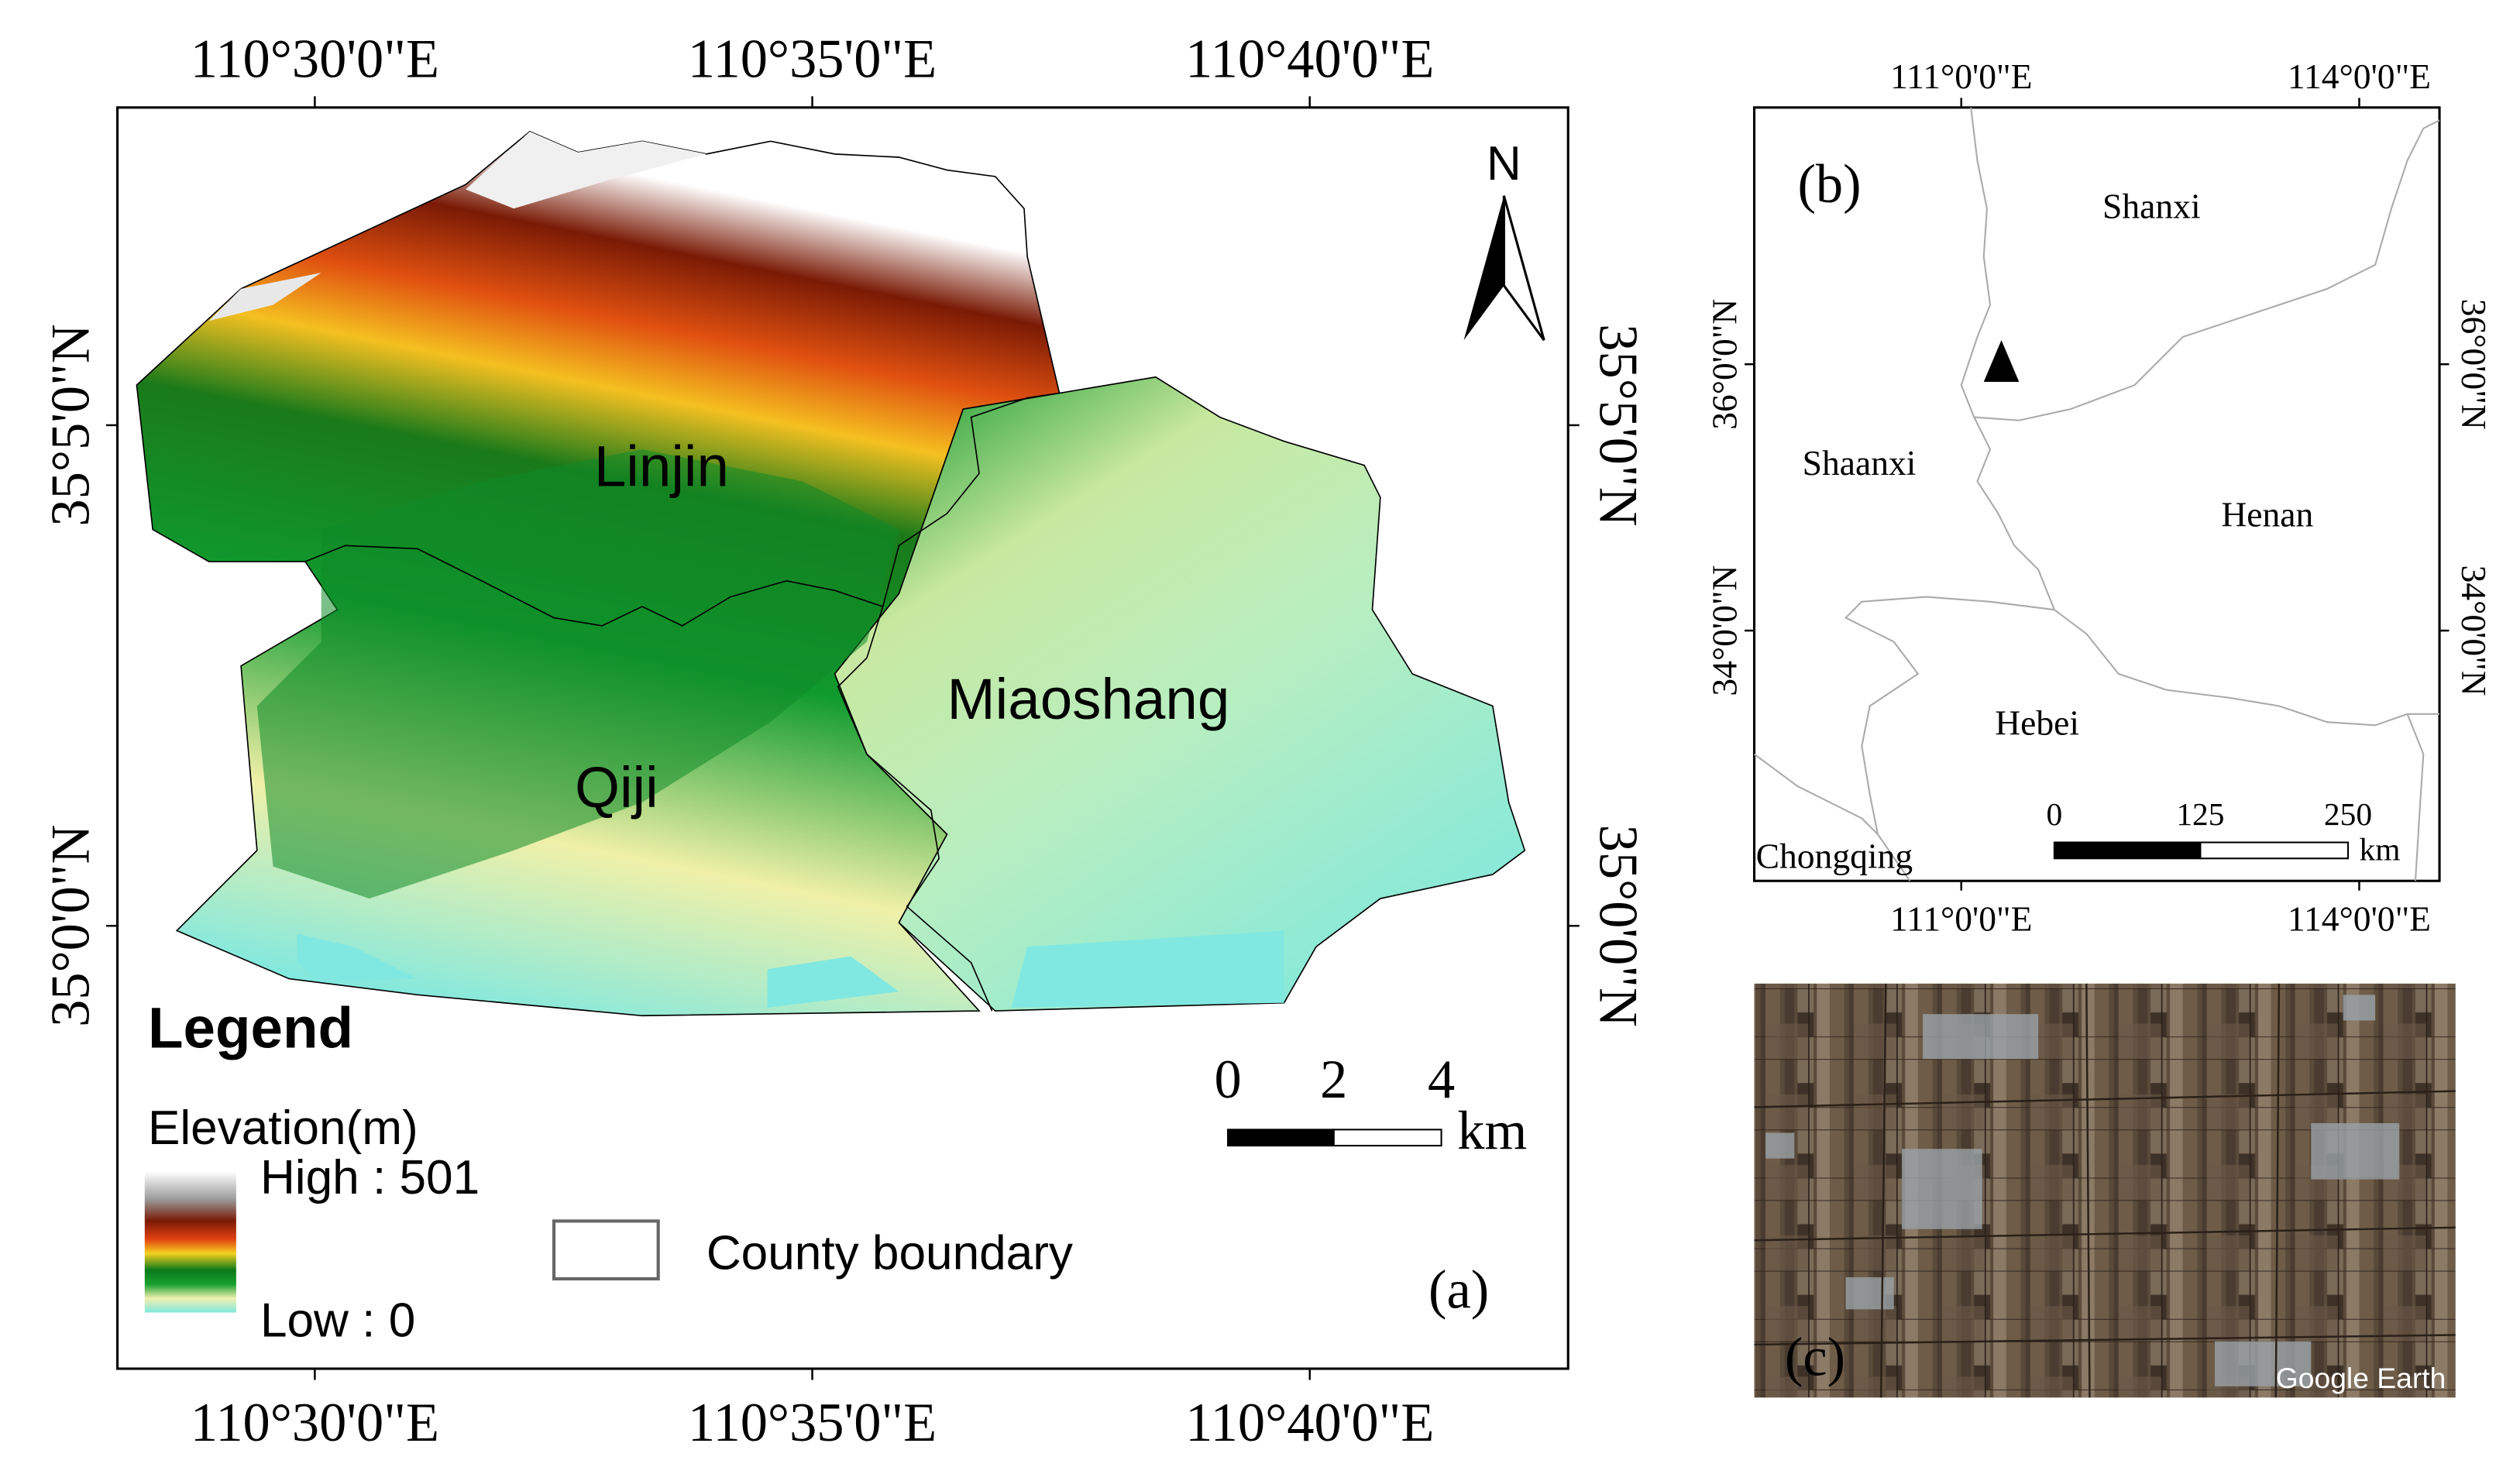  I want to click on region-label-linjin: Linjin, so click(661, 466).